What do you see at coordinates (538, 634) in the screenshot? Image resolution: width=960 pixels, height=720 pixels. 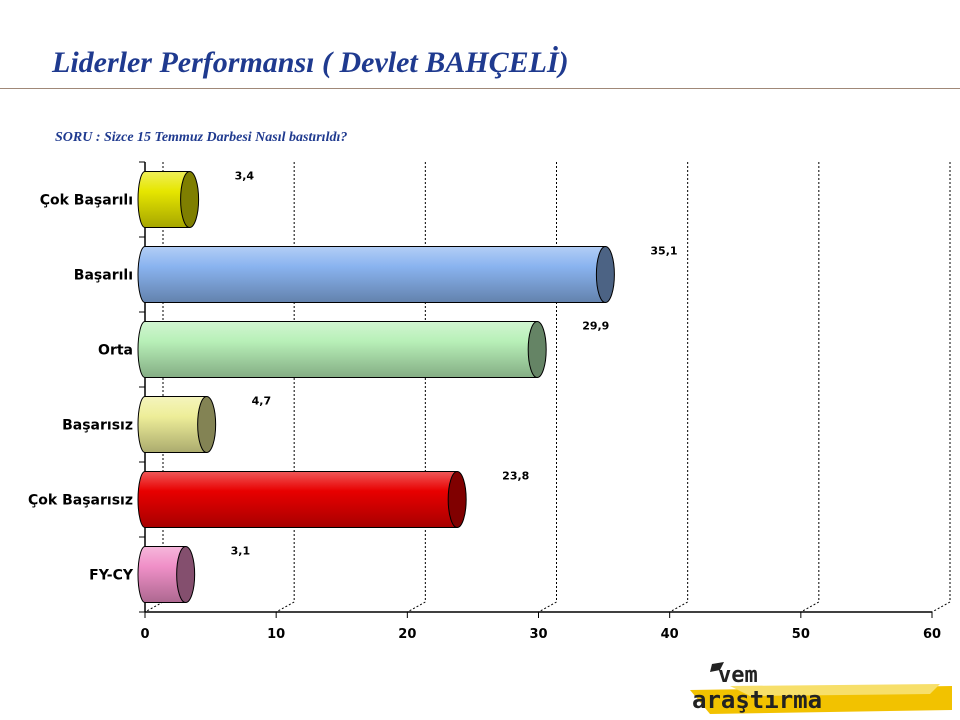 I see `x-tick-label: 30` at bounding box center [538, 634].